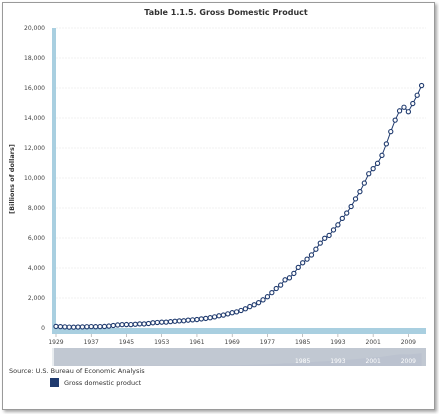 This screenshot has width=439, height=414. Describe the element at coordinates (34, 148) in the screenshot. I see `y-tick-label: 12,000` at that location.